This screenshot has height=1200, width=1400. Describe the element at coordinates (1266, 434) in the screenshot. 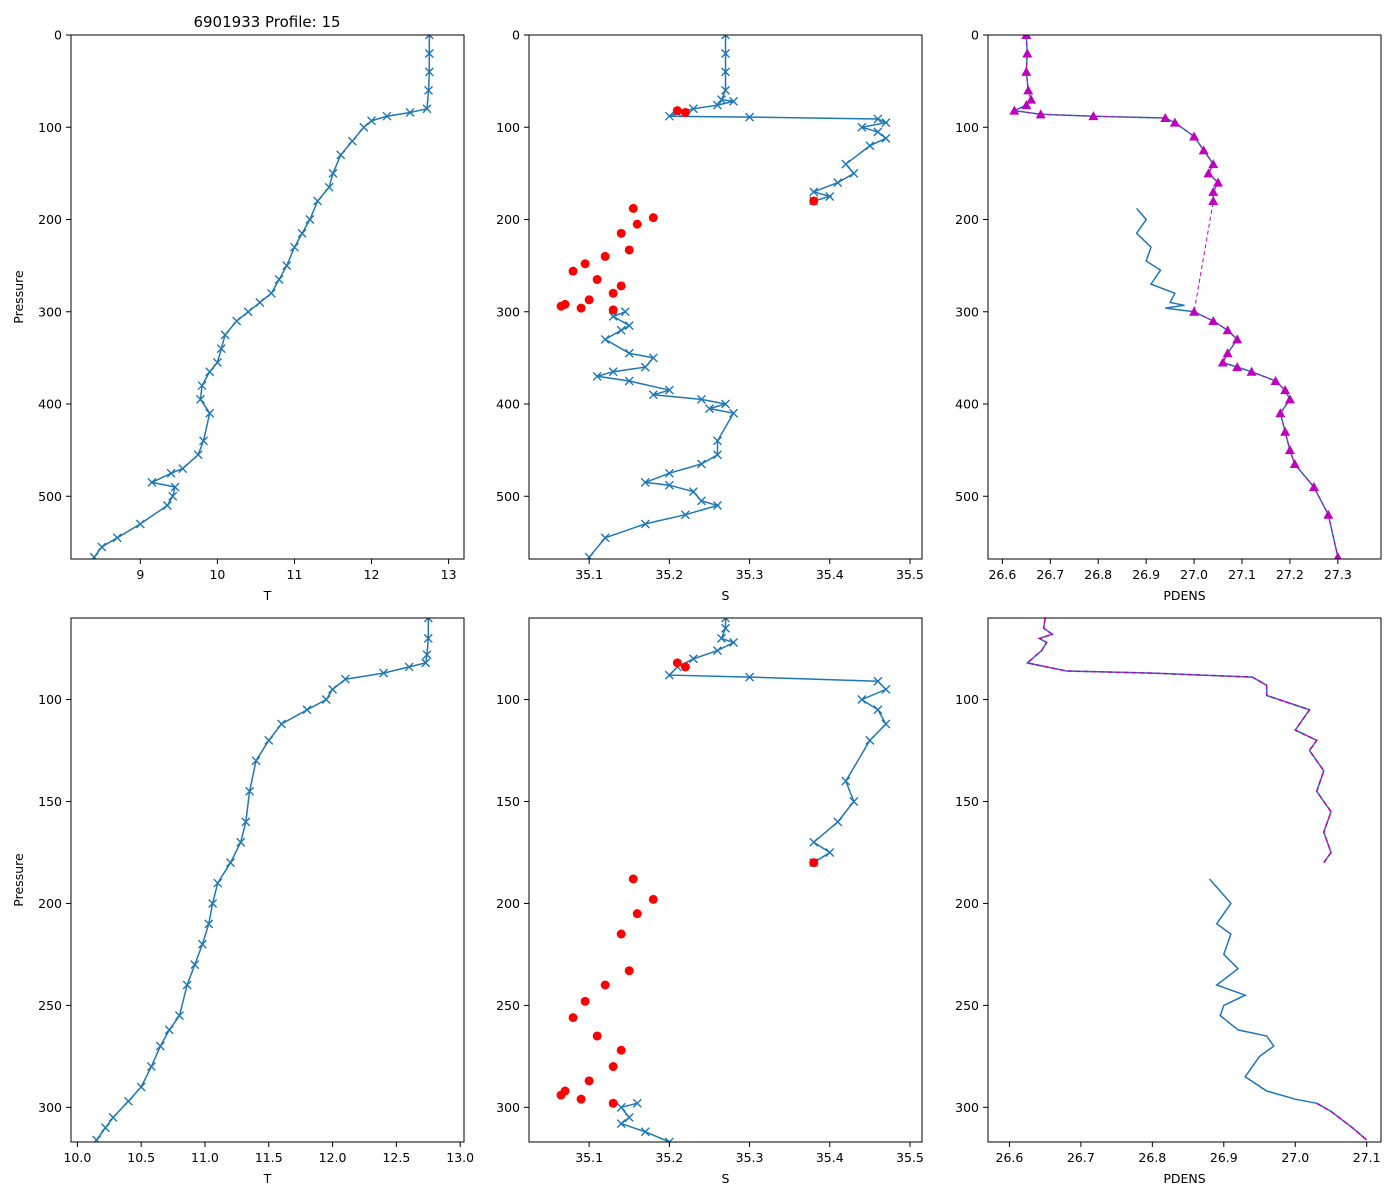

I see `series-line-PDENS-deep` at that location.